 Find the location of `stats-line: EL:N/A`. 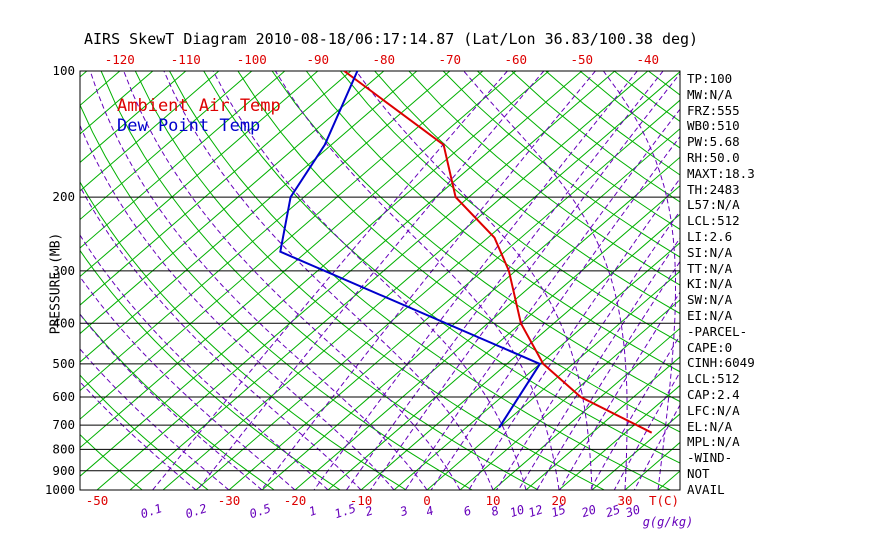

stats-line: EL:N/A is located at coordinates (710, 426).